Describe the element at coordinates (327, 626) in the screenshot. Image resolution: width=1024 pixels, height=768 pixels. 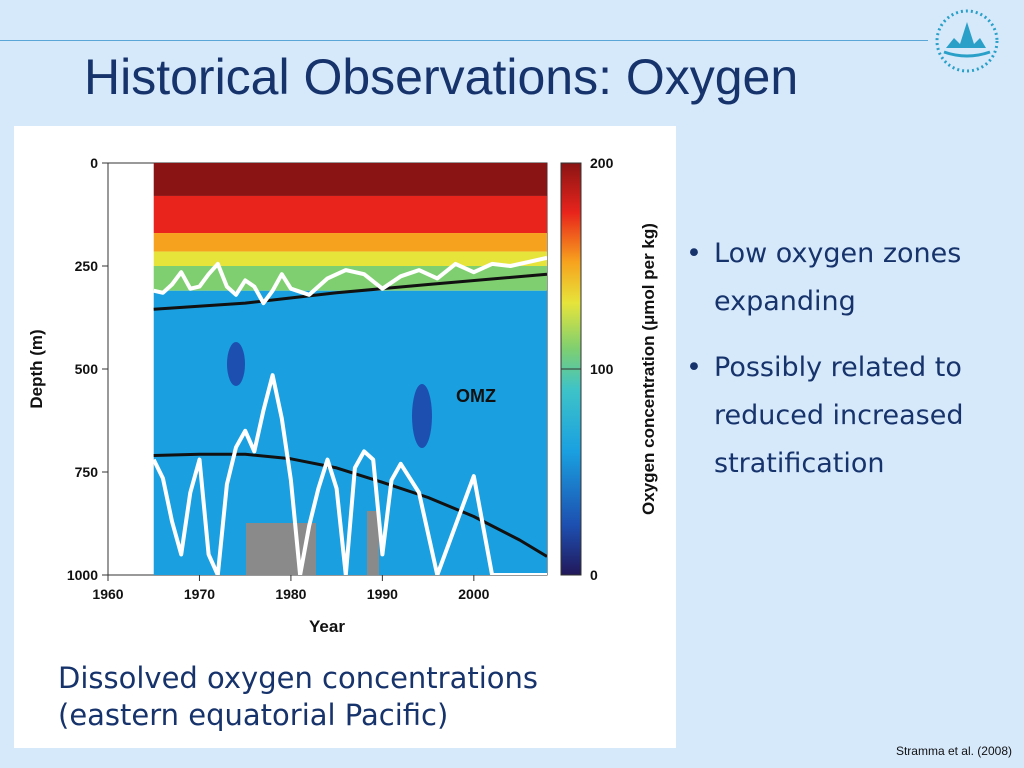
I see `x-axis-label: Year` at that location.